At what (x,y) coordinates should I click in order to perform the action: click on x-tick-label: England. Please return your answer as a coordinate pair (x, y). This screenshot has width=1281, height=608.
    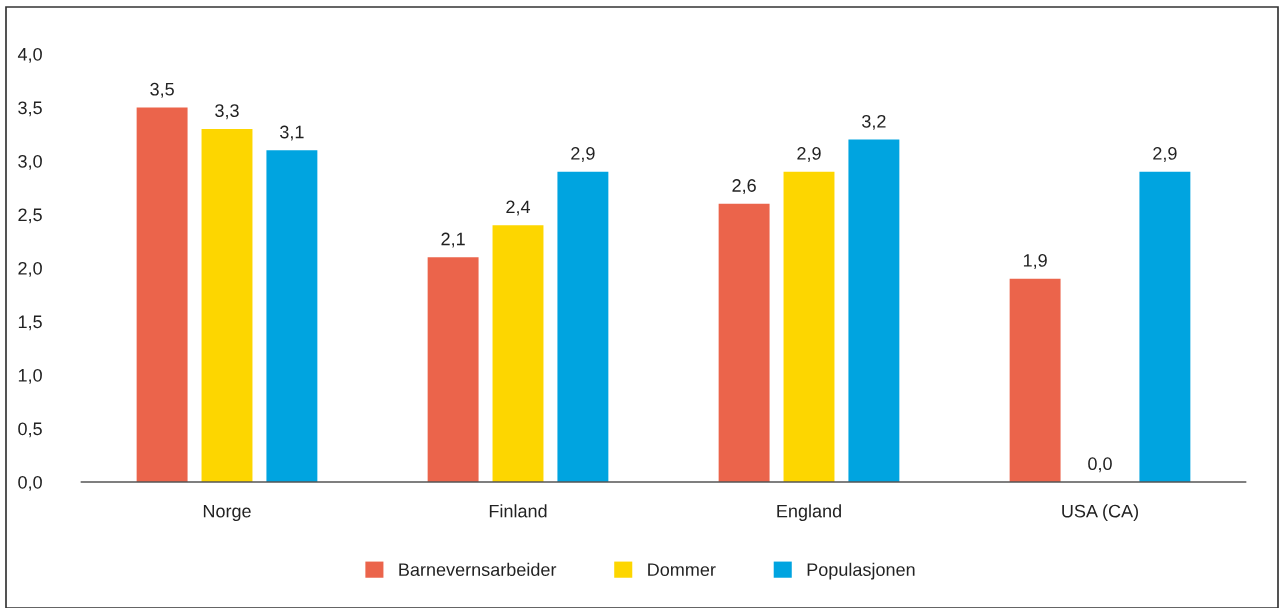
    Looking at the image, I should click on (809, 513).